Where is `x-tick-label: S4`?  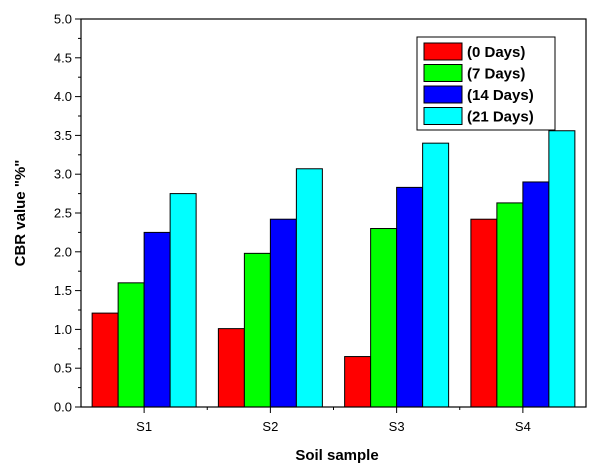 x-tick-label: S4 is located at coordinates (523, 426).